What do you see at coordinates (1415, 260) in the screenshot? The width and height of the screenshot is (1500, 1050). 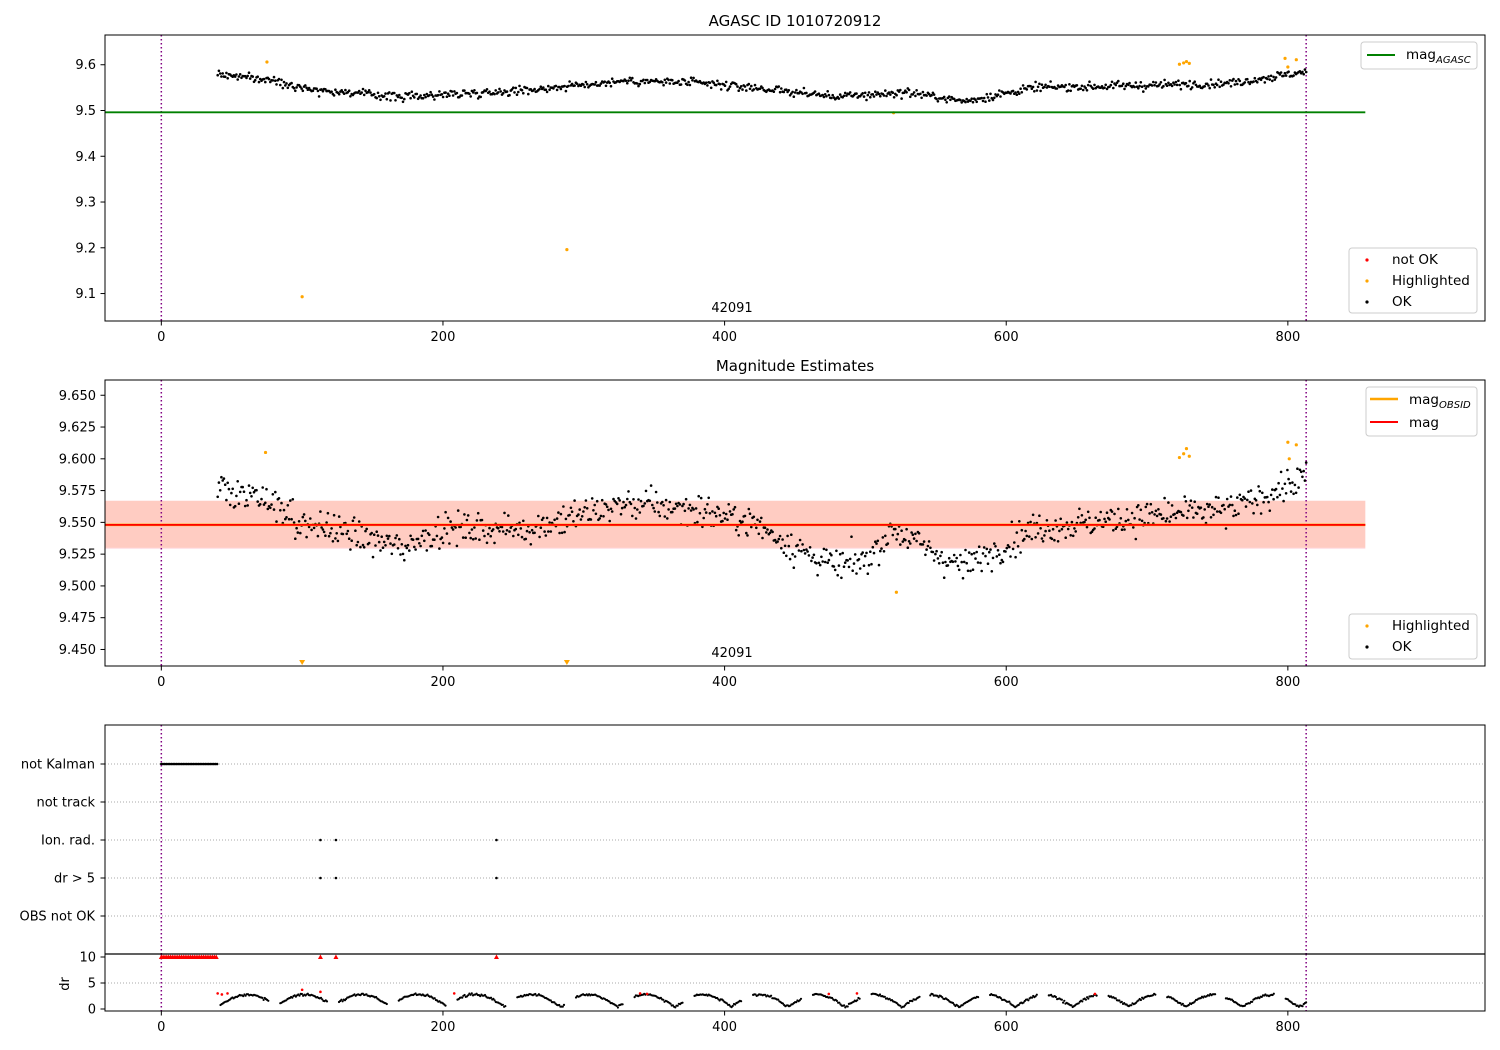 I see `legend-not-ok-label: not OK` at bounding box center [1415, 260].